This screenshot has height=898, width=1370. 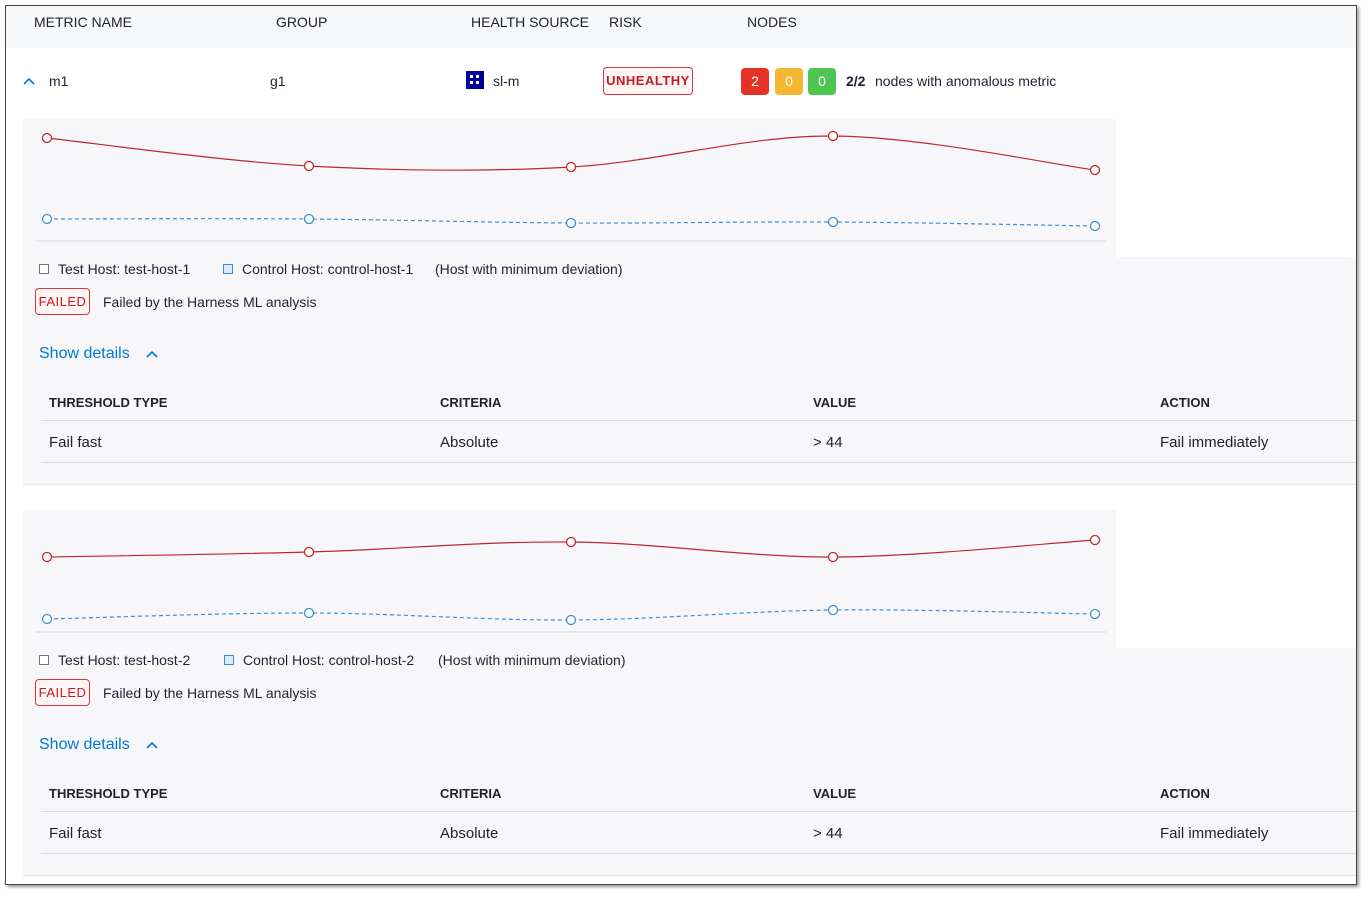 What do you see at coordinates (856, 81) in the screenshot?
I see `node-summary-count: 2/2` at bounding box center [856, 81].